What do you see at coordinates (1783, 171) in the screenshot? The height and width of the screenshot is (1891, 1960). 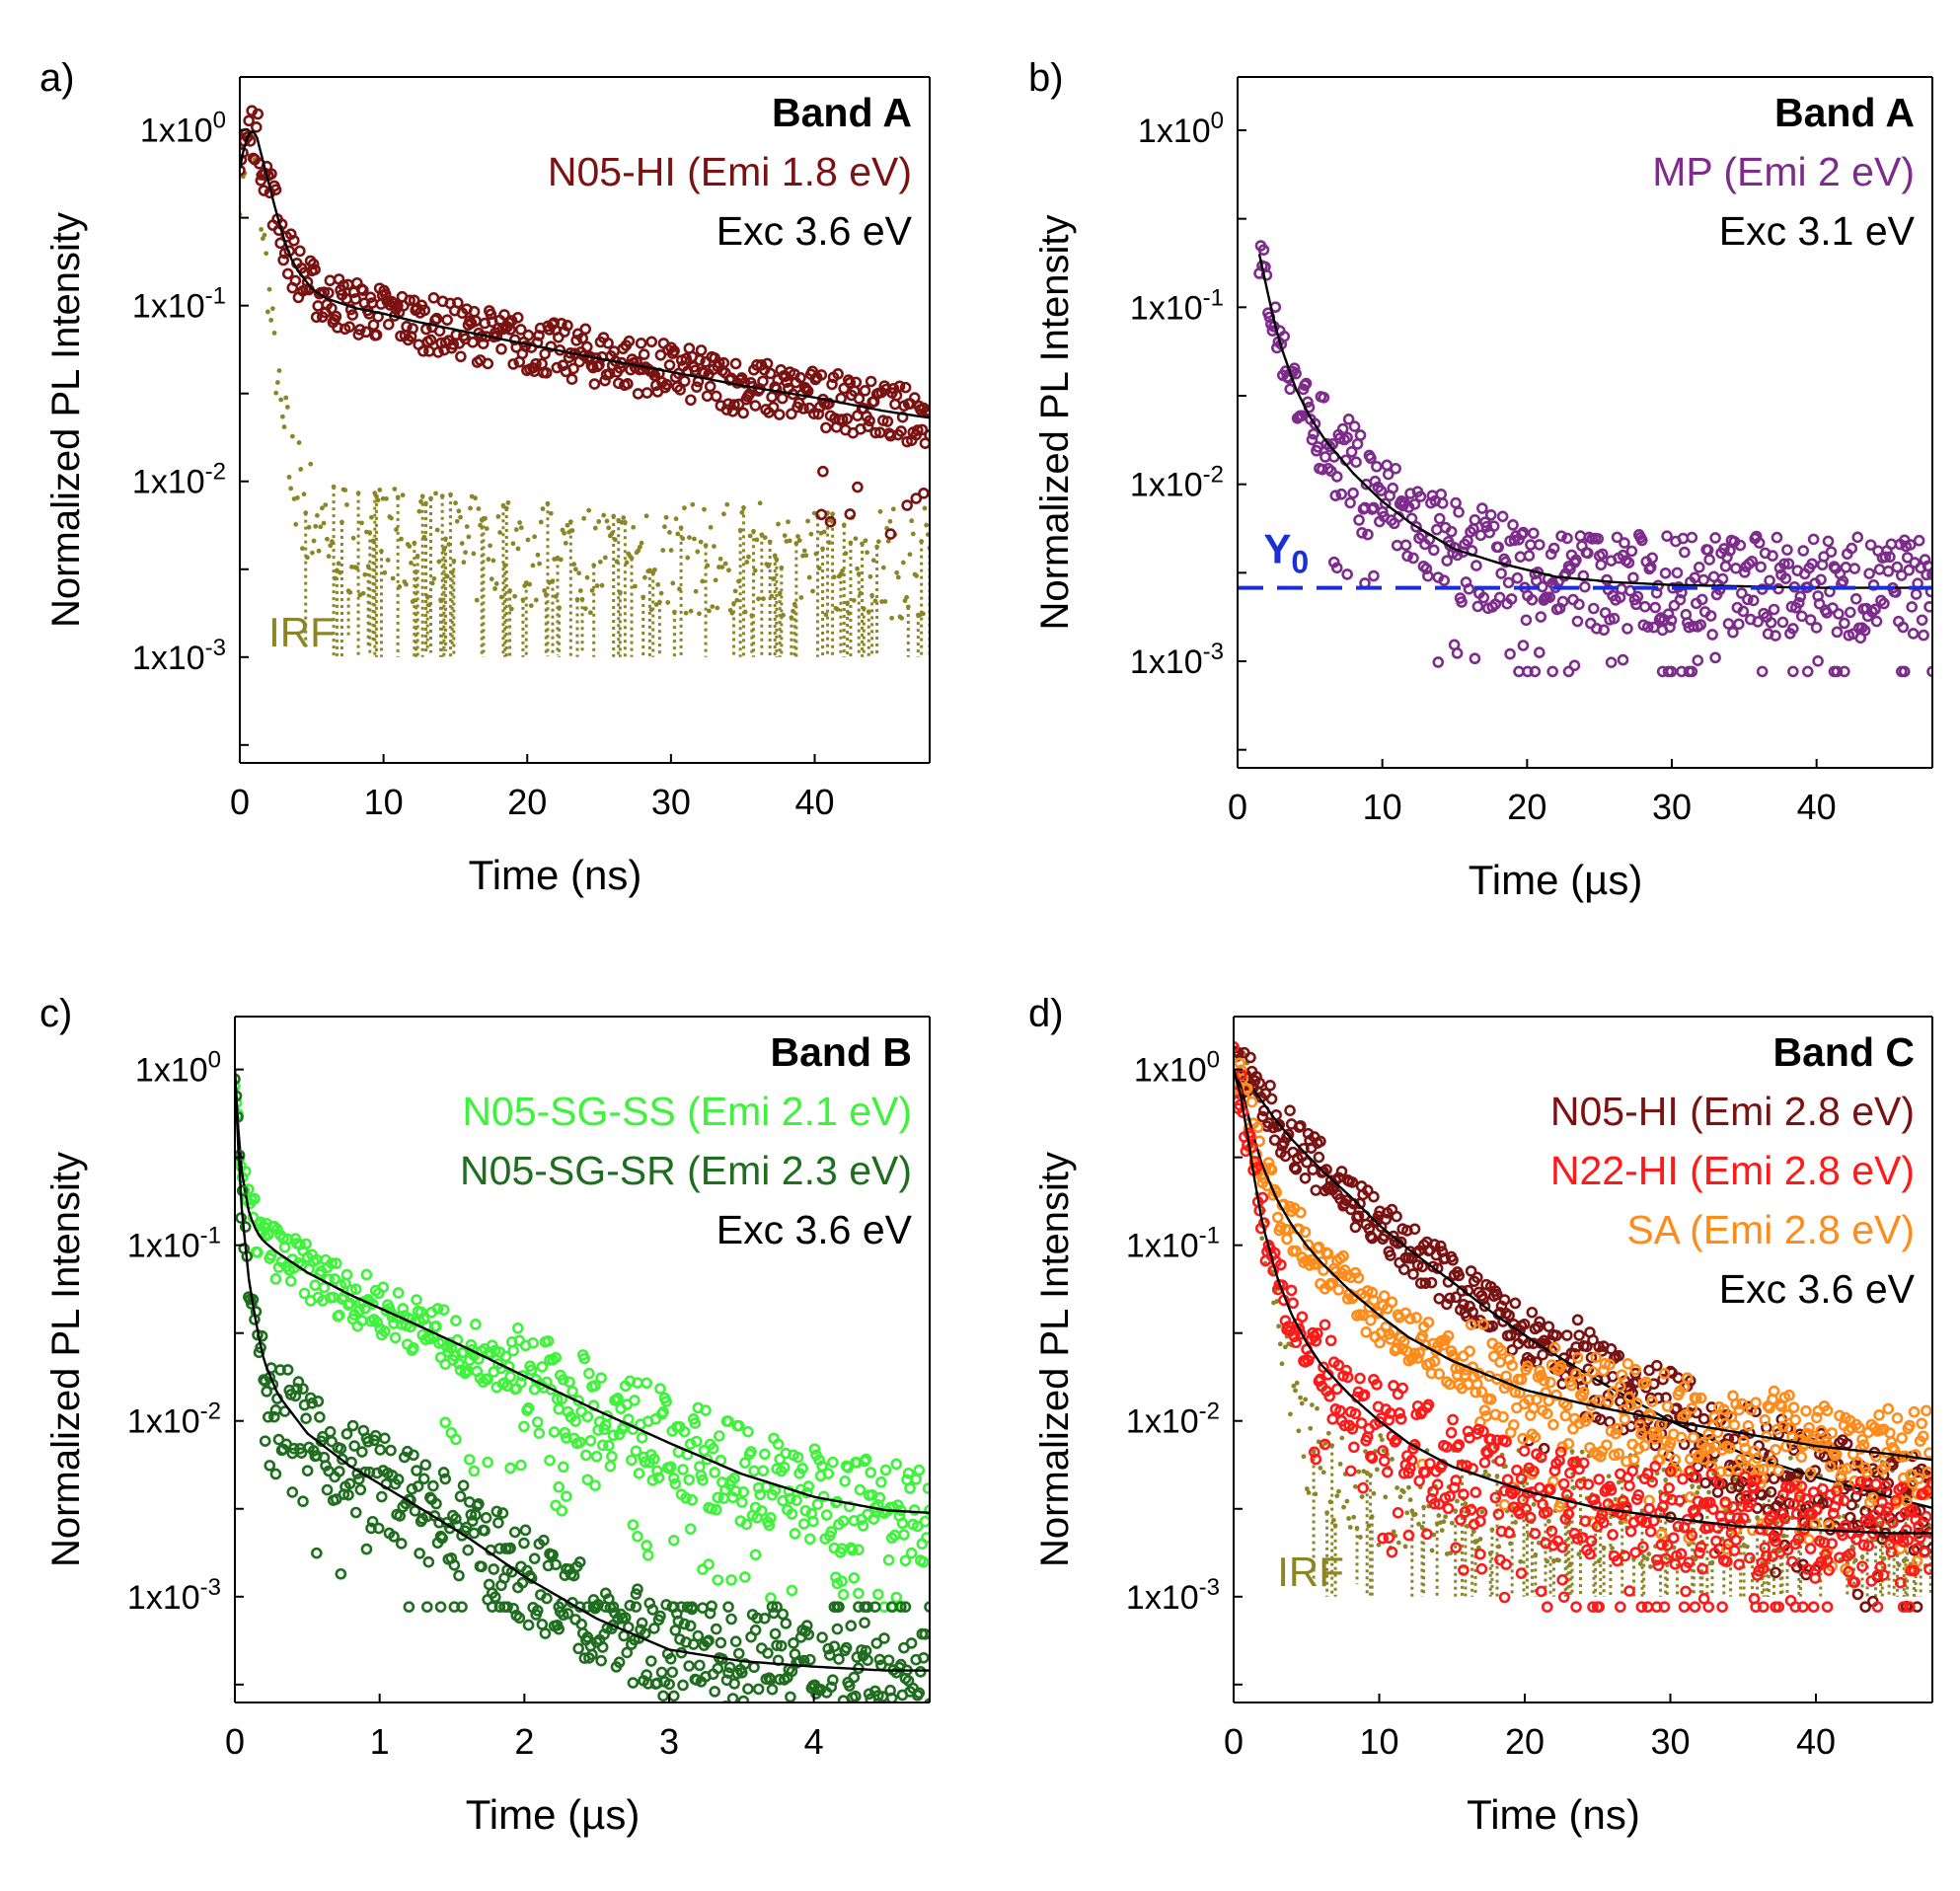 I see `legend-entry: MP (Emi 2 eV)` at bounding box center [1783, 171].